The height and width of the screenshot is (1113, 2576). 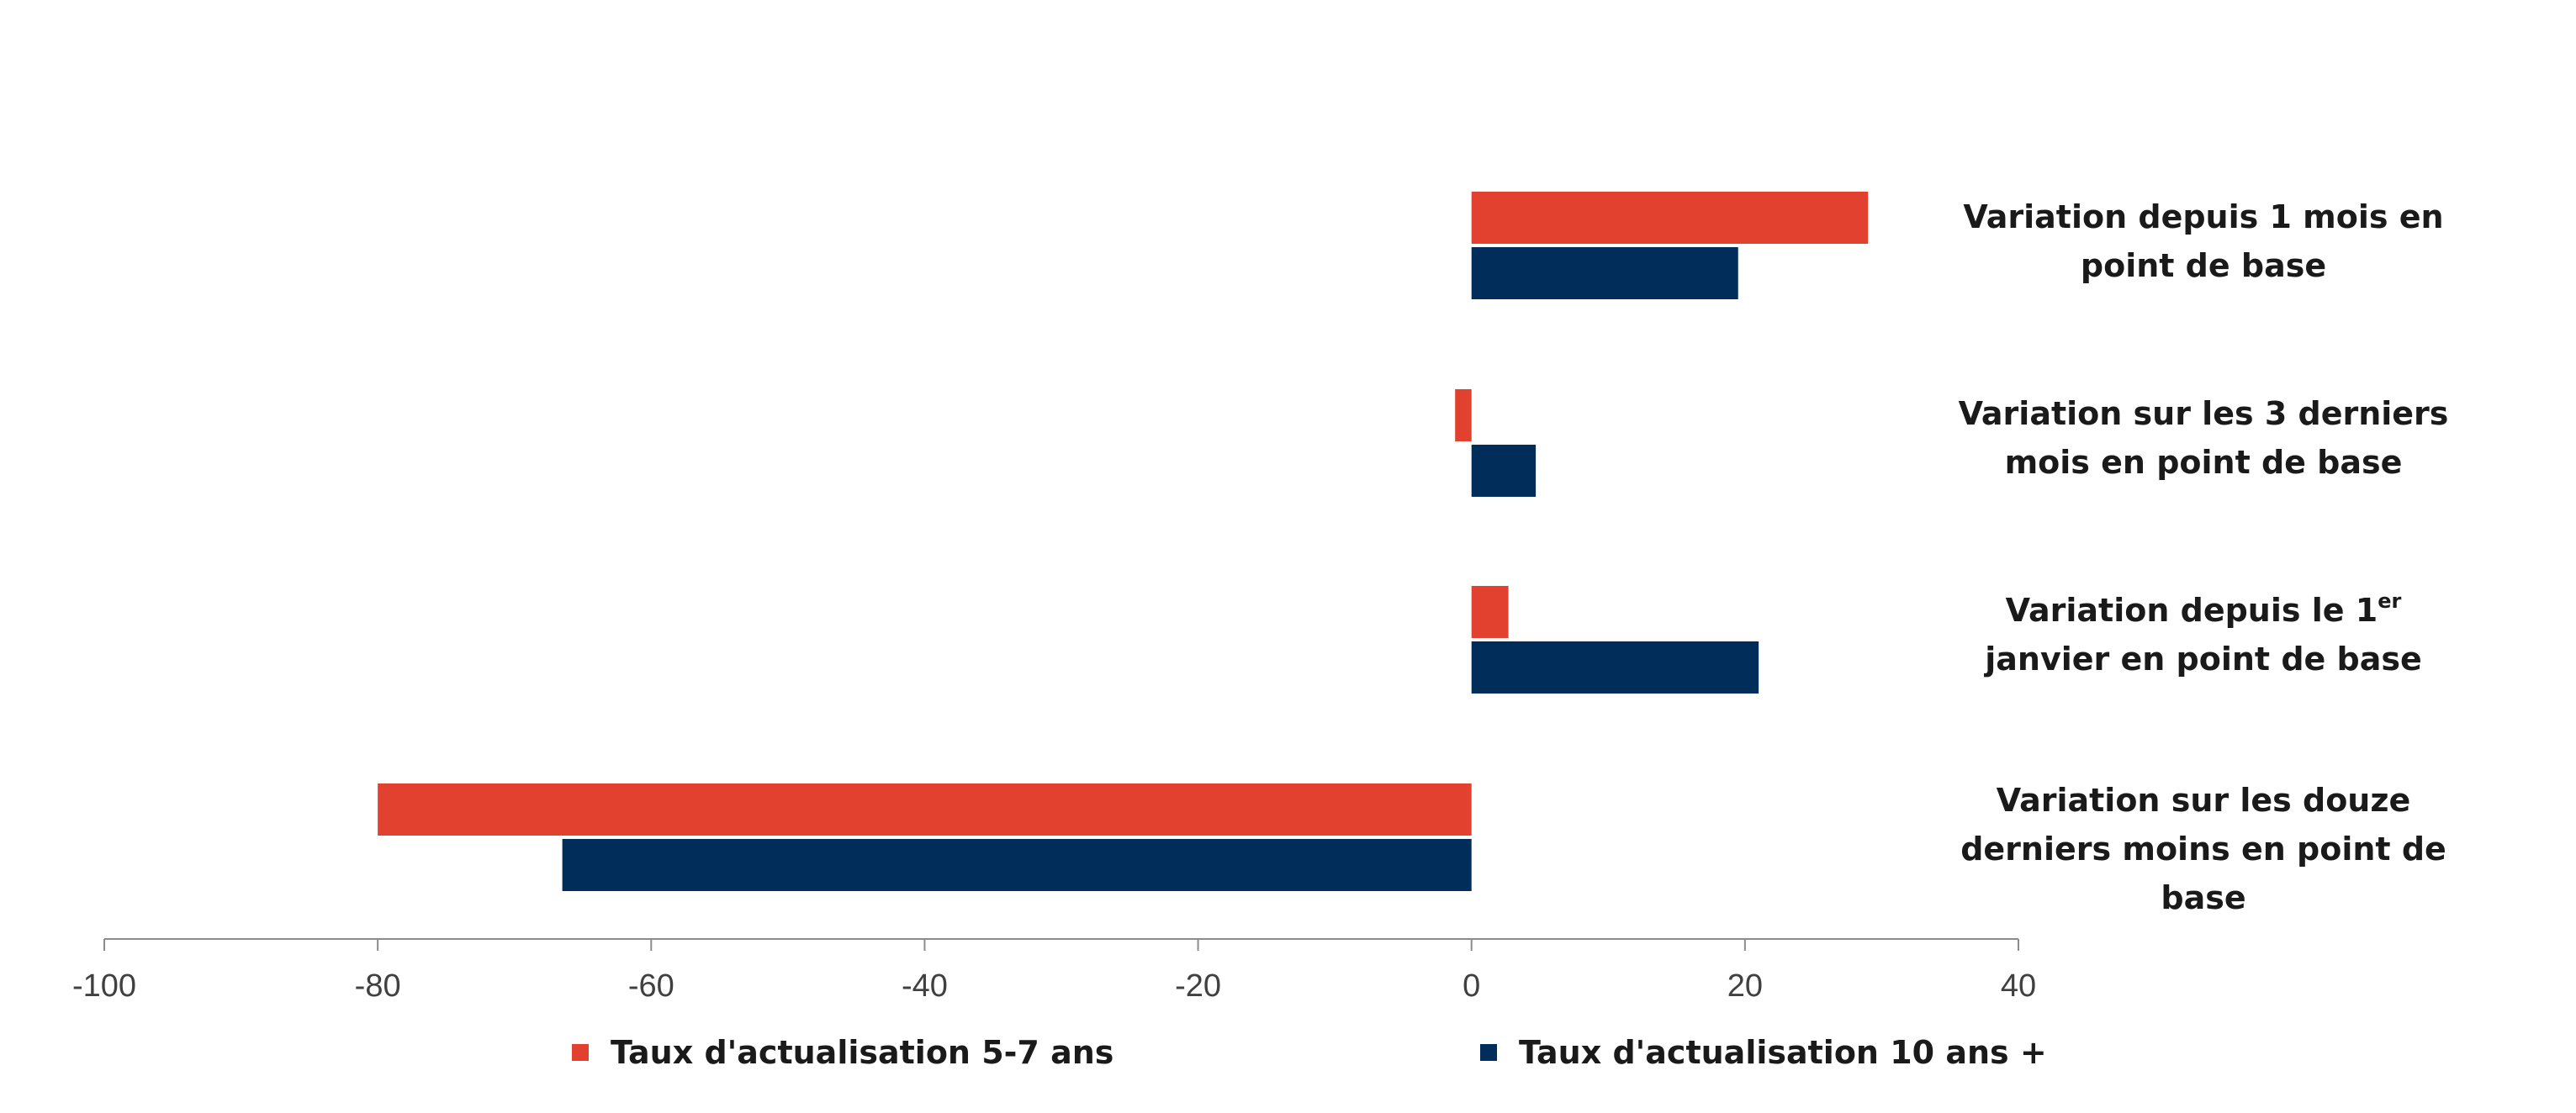 I want to click on bar-series1-category2, so click(x=1615, y=667).